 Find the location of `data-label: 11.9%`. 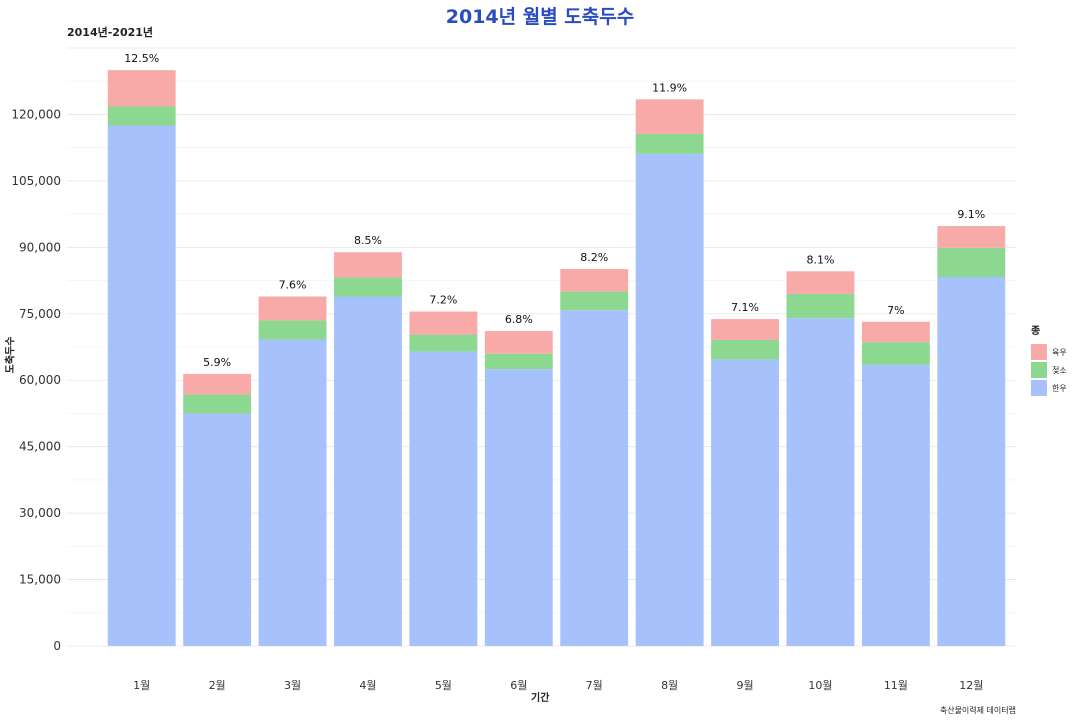

data-label: 11.9% is located at coordinates (669, 87).